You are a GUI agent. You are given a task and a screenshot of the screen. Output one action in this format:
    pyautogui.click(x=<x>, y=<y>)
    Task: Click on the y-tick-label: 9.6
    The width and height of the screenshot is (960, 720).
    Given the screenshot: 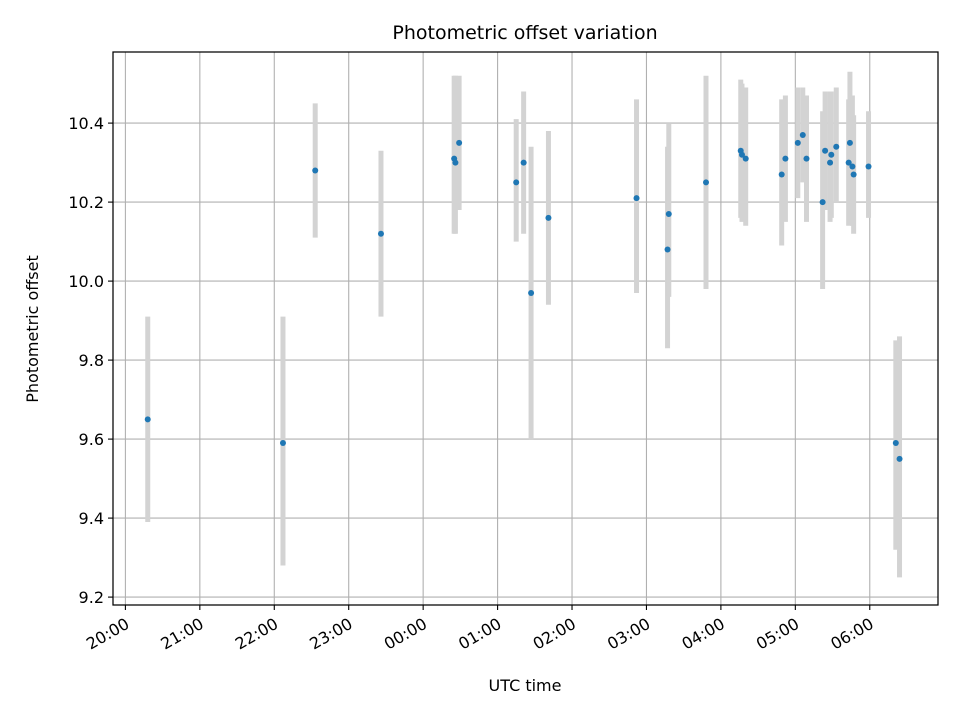 What is the action you would take?
    pyautogui.click(x=91, y=439)
    